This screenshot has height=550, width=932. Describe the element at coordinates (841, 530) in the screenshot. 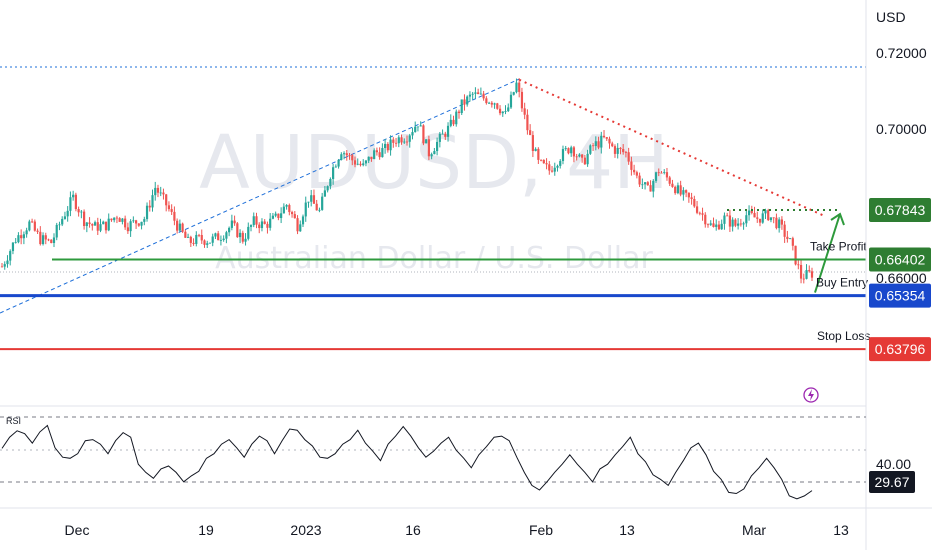

I see `x-tick-label: 13` at that location.